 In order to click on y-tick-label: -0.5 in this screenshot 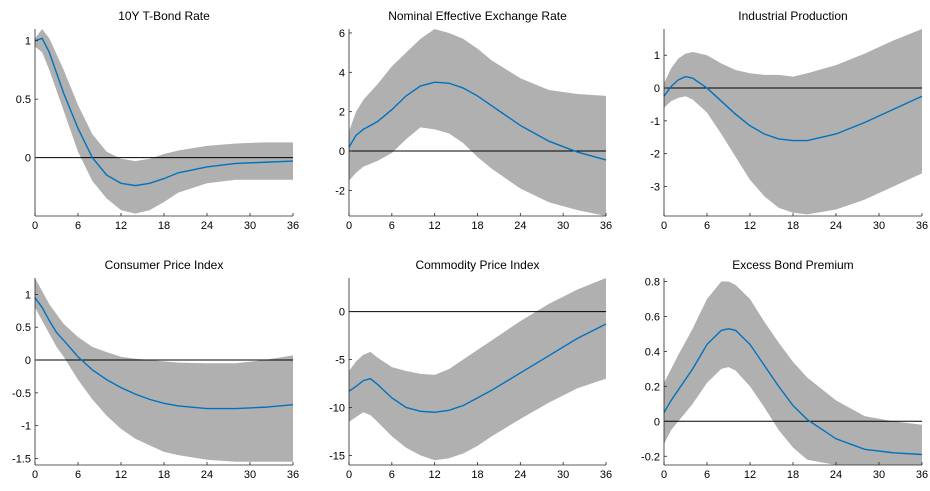, I will do `click(21, 394)`.